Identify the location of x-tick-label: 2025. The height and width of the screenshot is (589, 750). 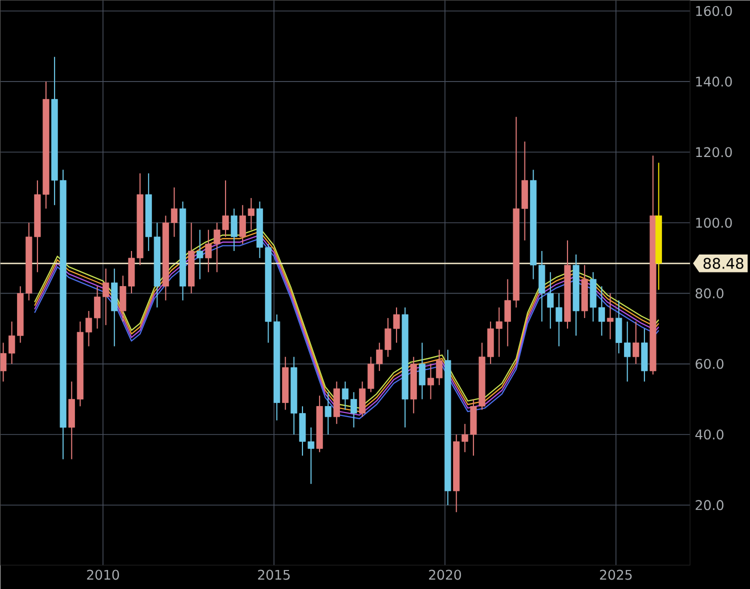
(616, 575).